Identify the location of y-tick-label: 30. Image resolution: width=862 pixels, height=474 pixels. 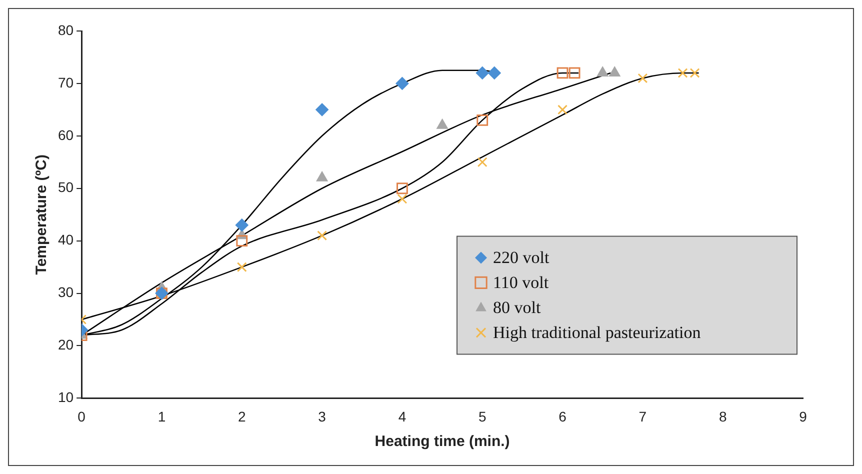
(66, 292).